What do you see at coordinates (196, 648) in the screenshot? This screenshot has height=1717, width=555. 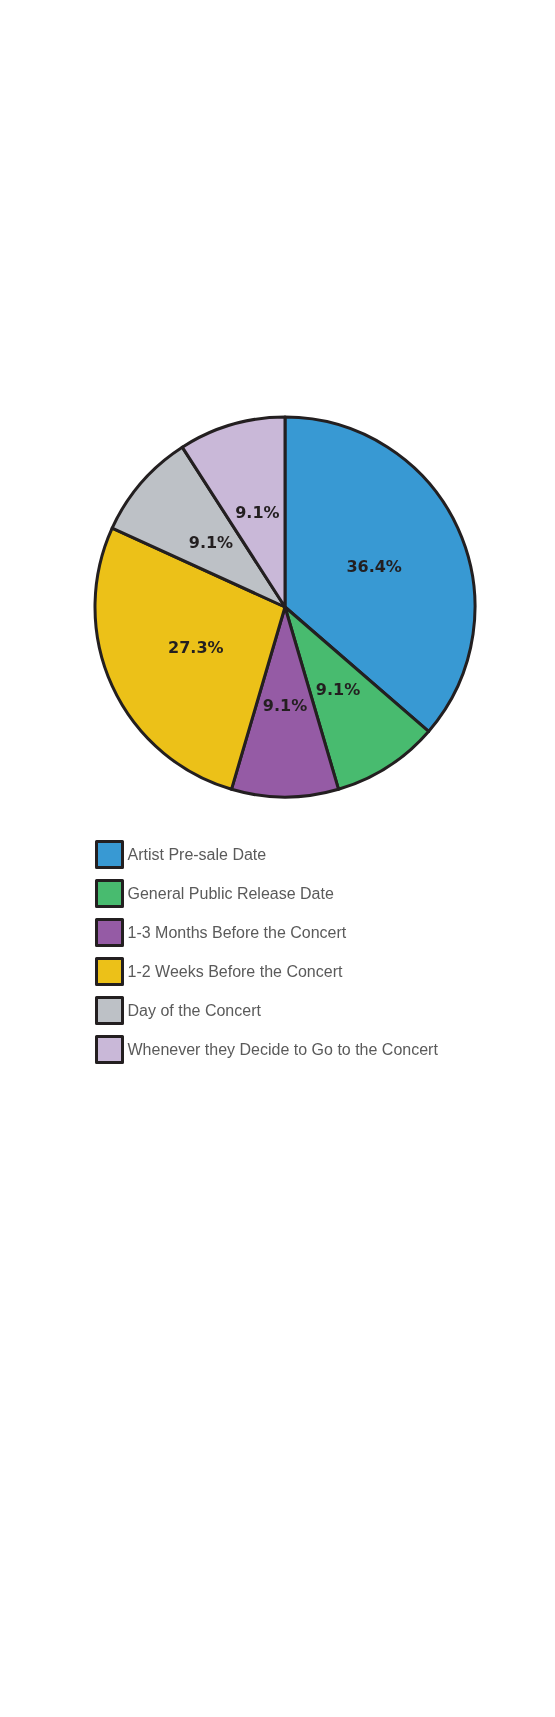 I see `data-label: 27.3%` at bounding box center [196, 648].